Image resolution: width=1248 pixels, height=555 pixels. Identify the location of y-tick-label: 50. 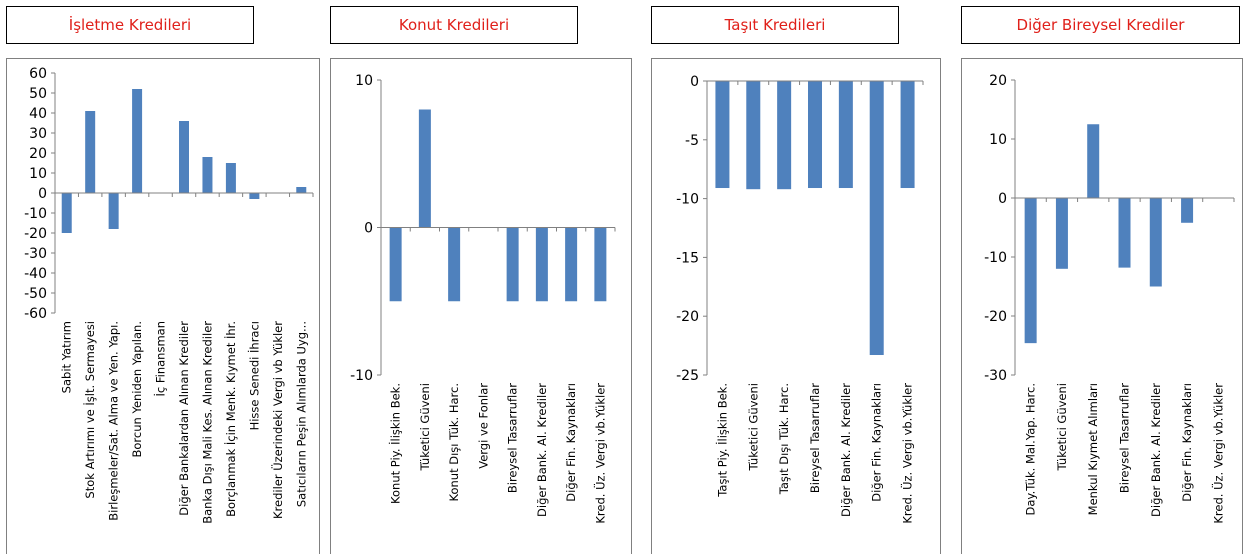
(38, 94).